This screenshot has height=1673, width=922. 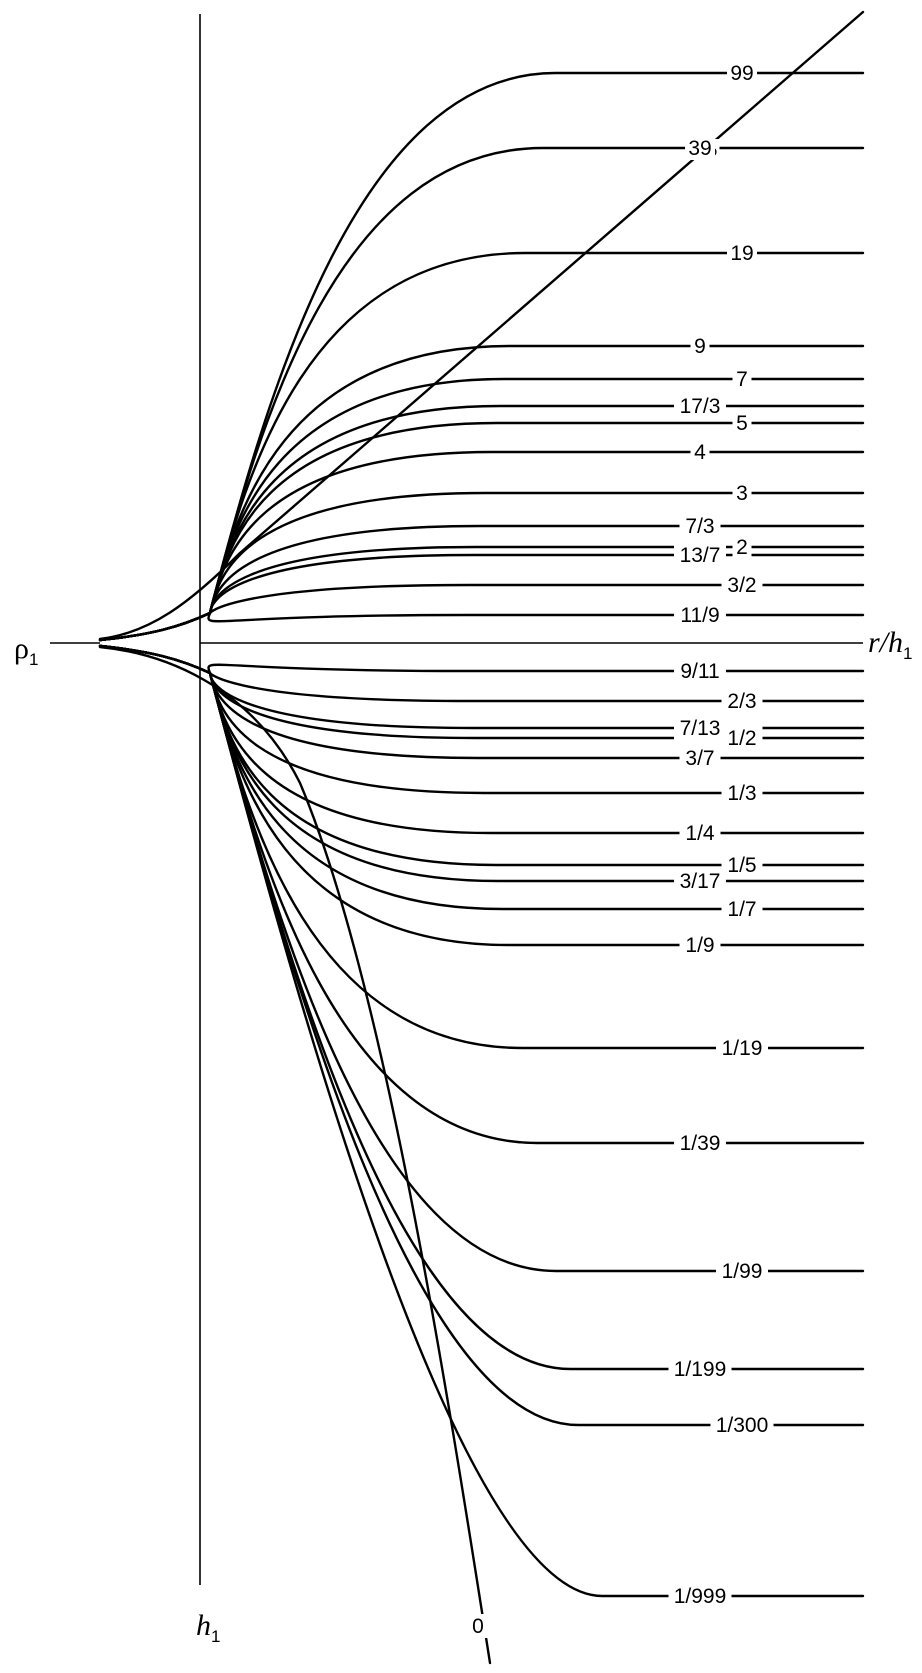 I want to click on curve-label-1-7: 1/7, so click(x=741, y=909).